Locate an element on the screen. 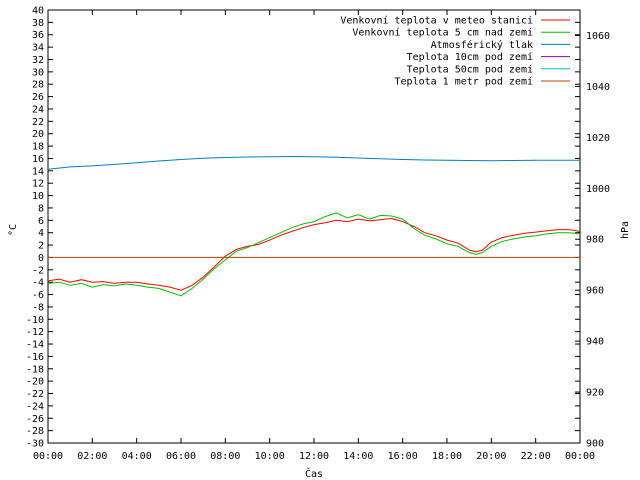 This screenshot has width=640, height=480. y-axis-right: 900 920 940 960 980 1000 1020 1040 1060 is located at coordinates (592, 240).